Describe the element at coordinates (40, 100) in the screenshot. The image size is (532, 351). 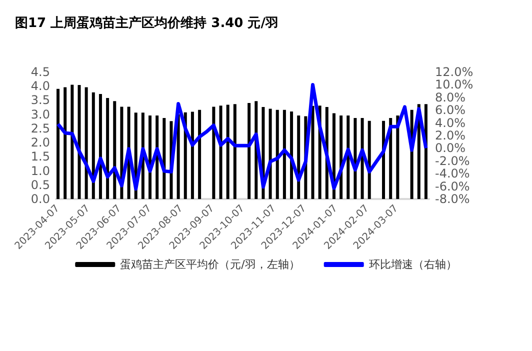
I see `y-tick-label: 3.5` at that location.